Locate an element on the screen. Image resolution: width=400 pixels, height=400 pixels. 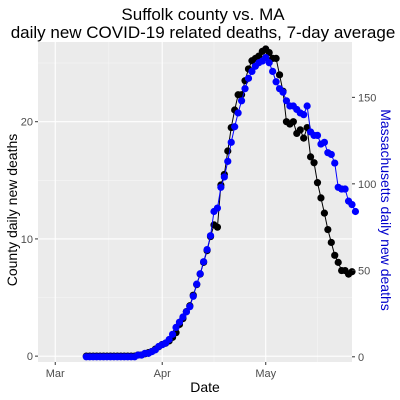
x-tick-label: Apr is located at coordinates (162, 374).